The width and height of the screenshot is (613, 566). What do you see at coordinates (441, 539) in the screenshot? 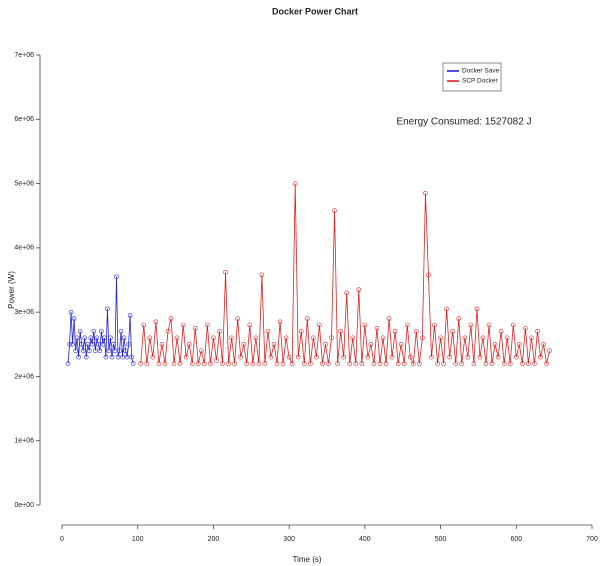
I see `x-tick-label: 500` at bounding box center [441, 539].